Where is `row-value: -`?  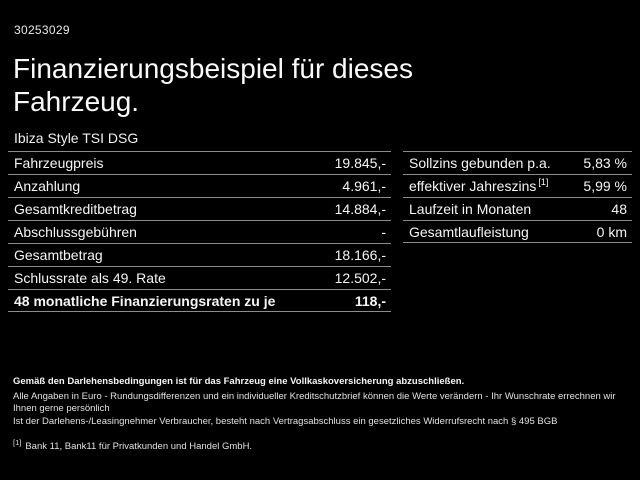
row-value: - is located at coordinates (383, 232).